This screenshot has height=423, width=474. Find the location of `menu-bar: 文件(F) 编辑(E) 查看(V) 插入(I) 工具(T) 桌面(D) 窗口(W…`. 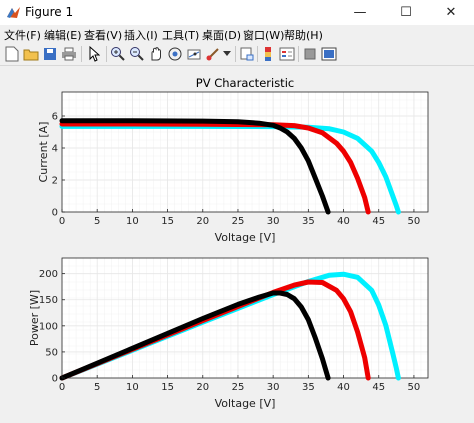

menu-bar: 文件(F) 编辑(E) 查看(V) 插入(I) 工具(T) 桌面(D) 窗口(W… is located at coordinates (237, 34).